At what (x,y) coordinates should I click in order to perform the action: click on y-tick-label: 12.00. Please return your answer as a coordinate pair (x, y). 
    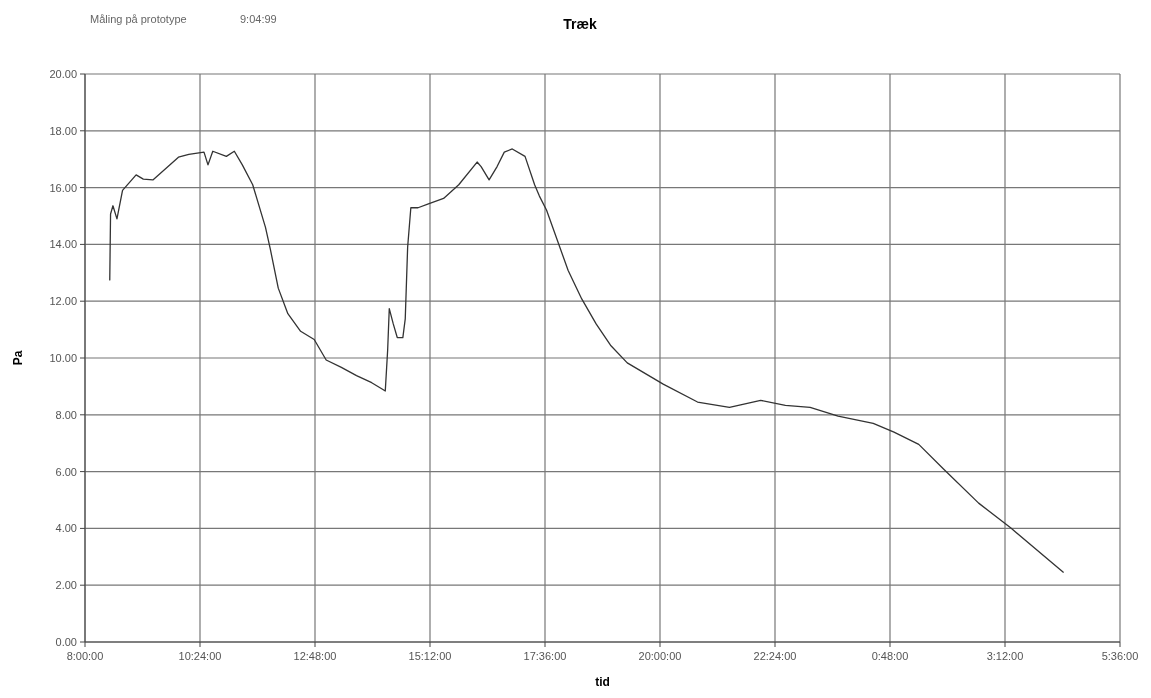
    Looking at the image, I should click on (63, 301).